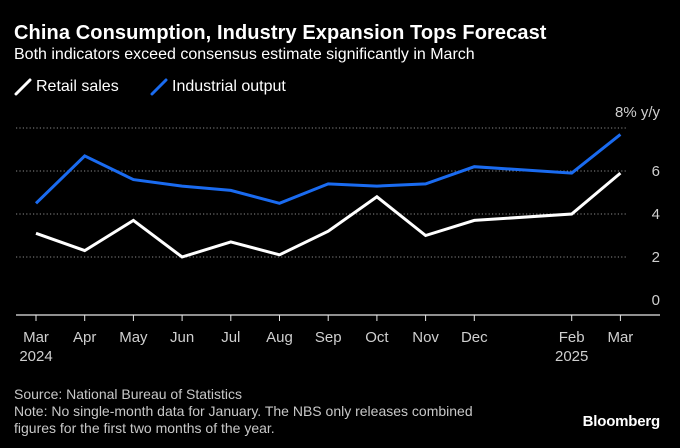 The height and width of the screenshot is (448, 680). I want to click on x-tick-label: Dec, so click(474, 337).